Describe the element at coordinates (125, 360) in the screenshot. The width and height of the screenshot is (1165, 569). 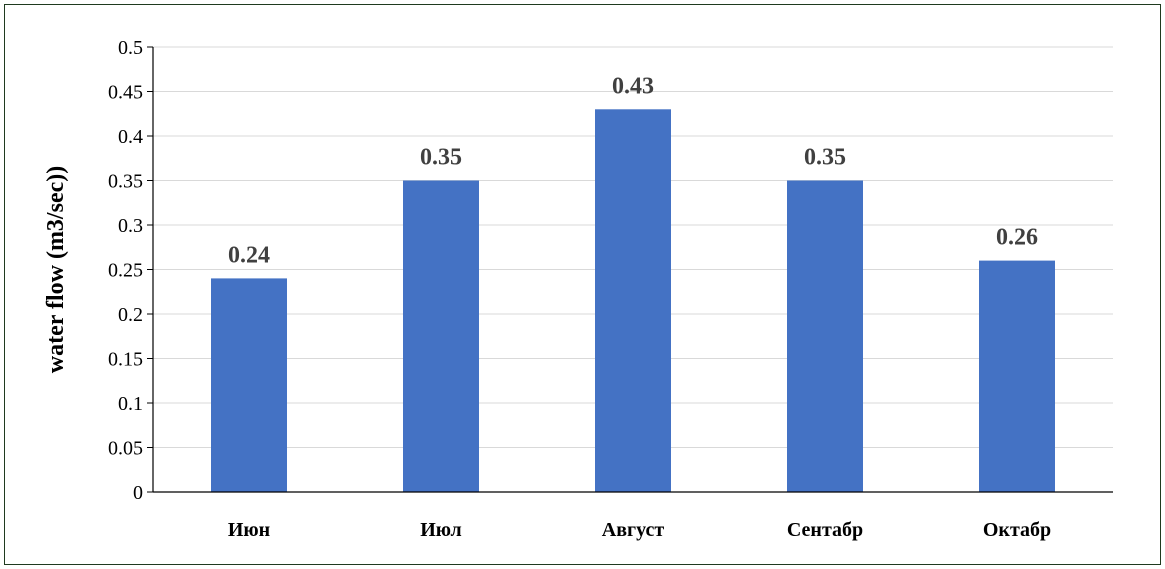
I see `y-tick-label: 0.15` at that location.